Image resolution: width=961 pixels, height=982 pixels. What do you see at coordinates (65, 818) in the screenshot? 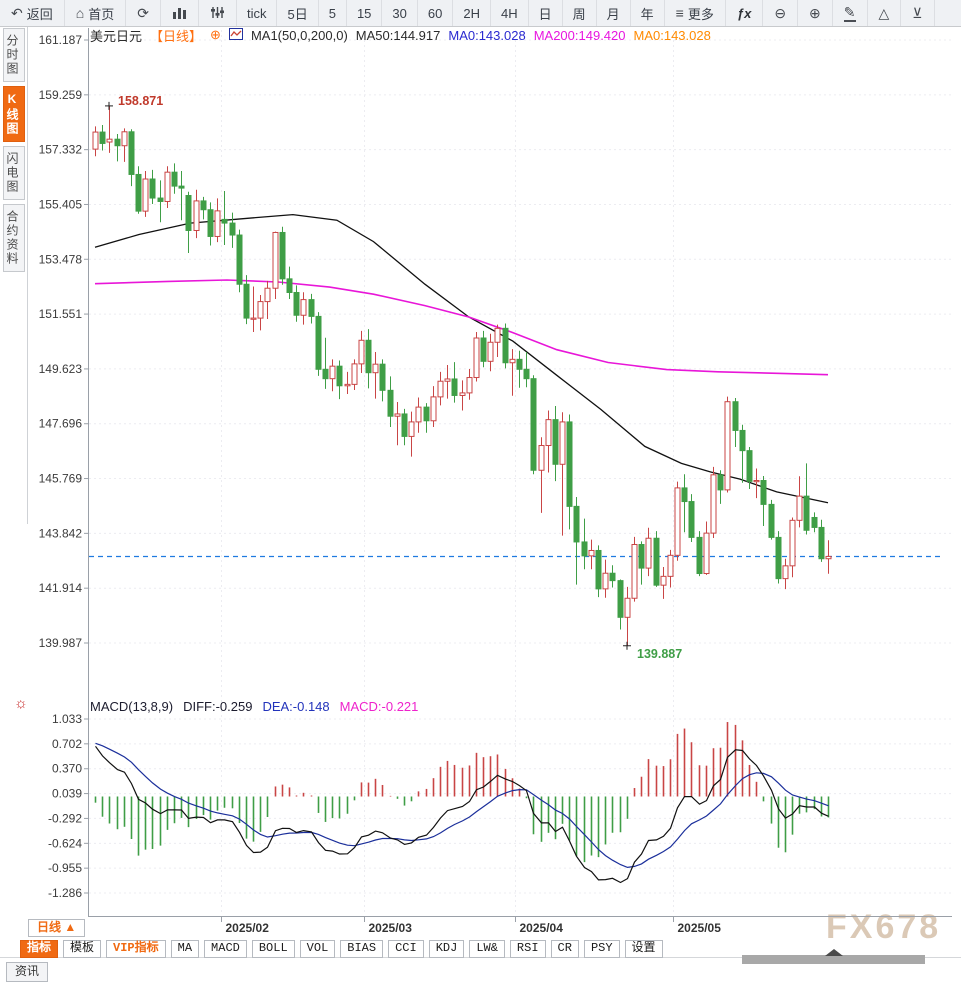
I see `svg-text: -0.292` at bounding box center [65, 818].